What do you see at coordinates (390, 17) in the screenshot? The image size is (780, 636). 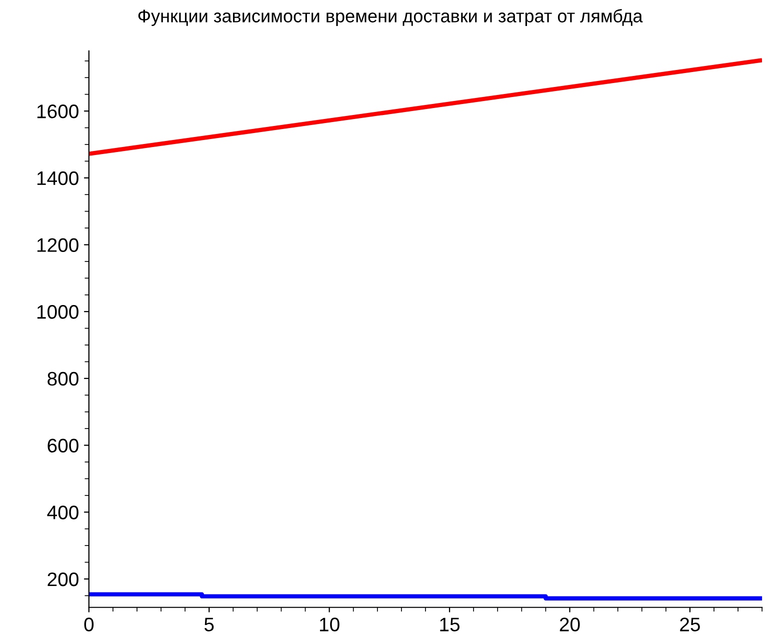 I see `chart-title: Функции зависимости времени доставки и затрат от лямбда` at bounding box center [390, 17].